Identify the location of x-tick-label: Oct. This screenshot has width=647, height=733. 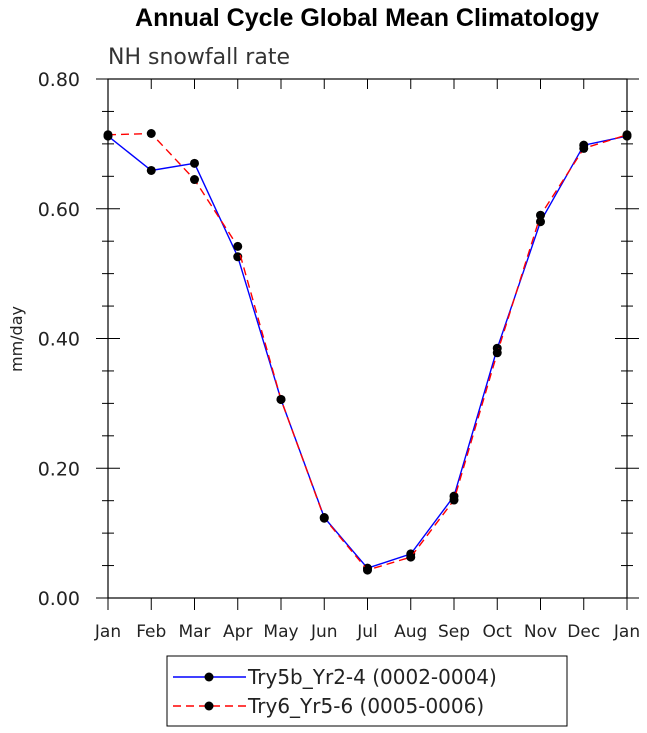
(498, 632).